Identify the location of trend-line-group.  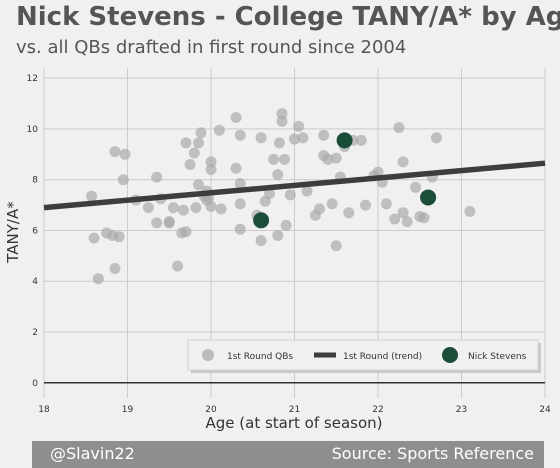
(294, 185).